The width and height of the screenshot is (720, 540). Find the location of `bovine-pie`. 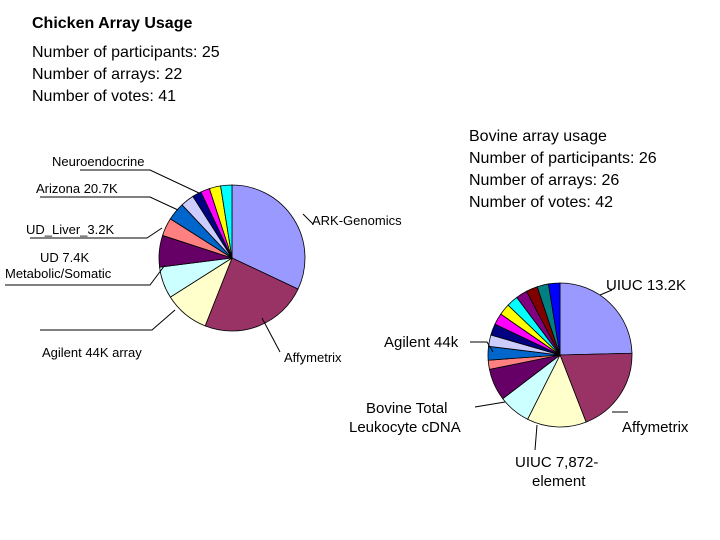

bovine-pie is located at coordinates (560, 355).